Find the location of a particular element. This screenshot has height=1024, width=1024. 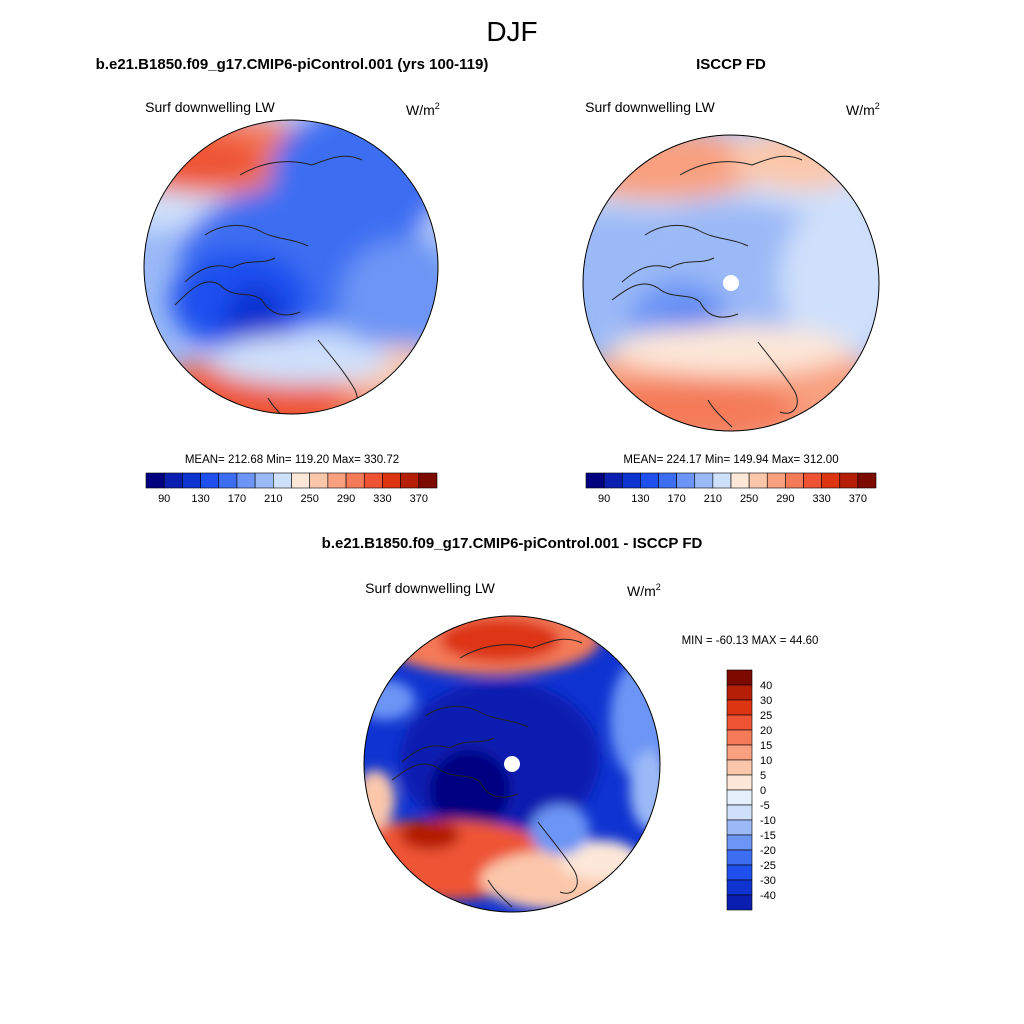

figure-title: DJF is located at coordinates (511, 31).